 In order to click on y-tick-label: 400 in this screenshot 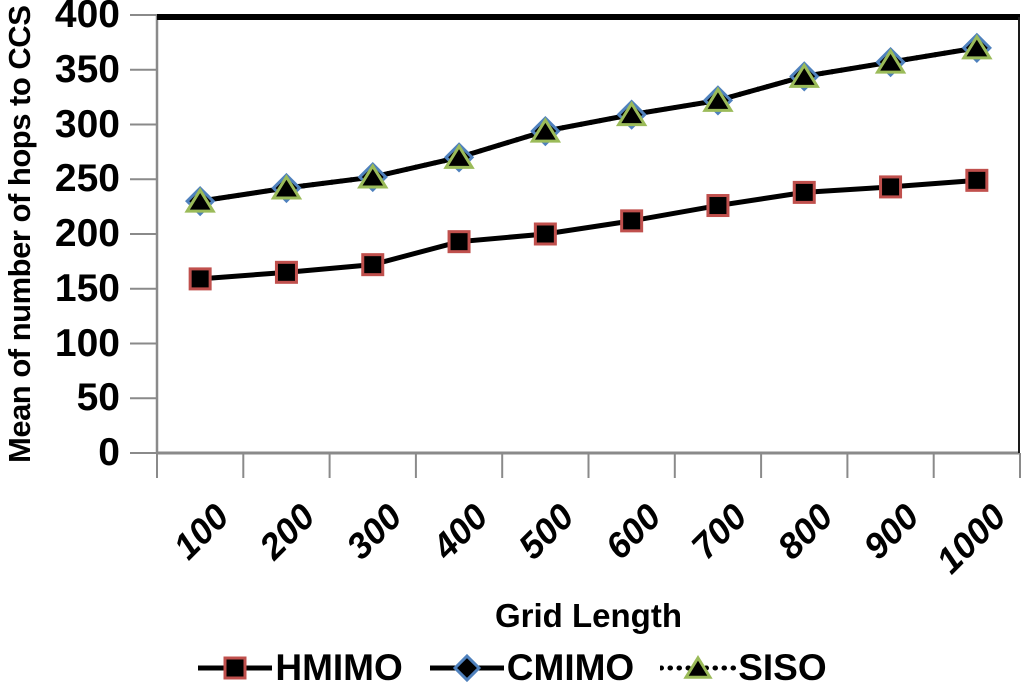, I will do `click(87, 18)`.